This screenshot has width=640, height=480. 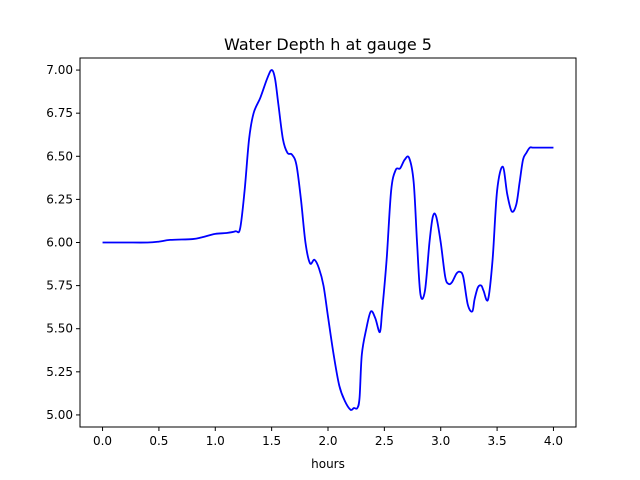 I want to click on x-tick-label: 3.0, so click(x=440, y=441).